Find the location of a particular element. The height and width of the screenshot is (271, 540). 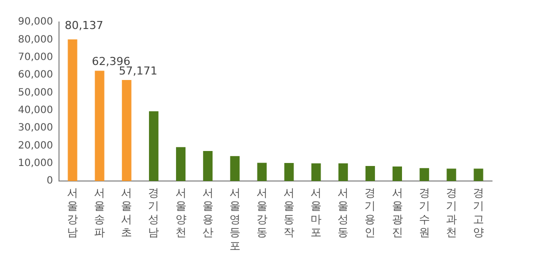

x-tick-label: 서울용산 is located at coordinates (208, 213).